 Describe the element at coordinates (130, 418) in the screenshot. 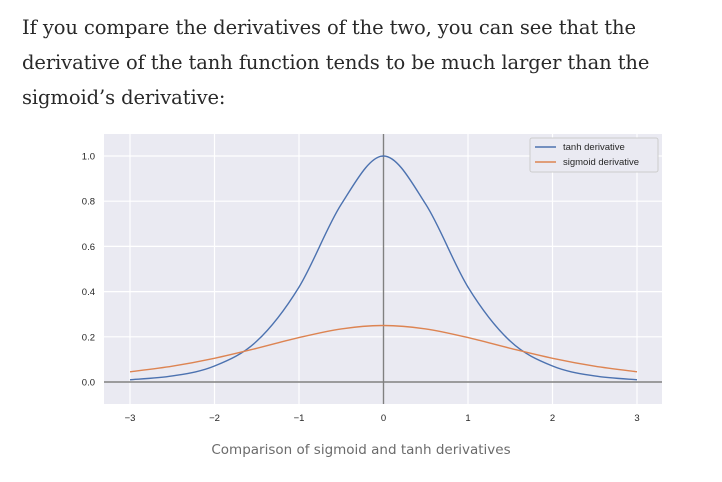

I see `x-tick-label: −3` at that location.